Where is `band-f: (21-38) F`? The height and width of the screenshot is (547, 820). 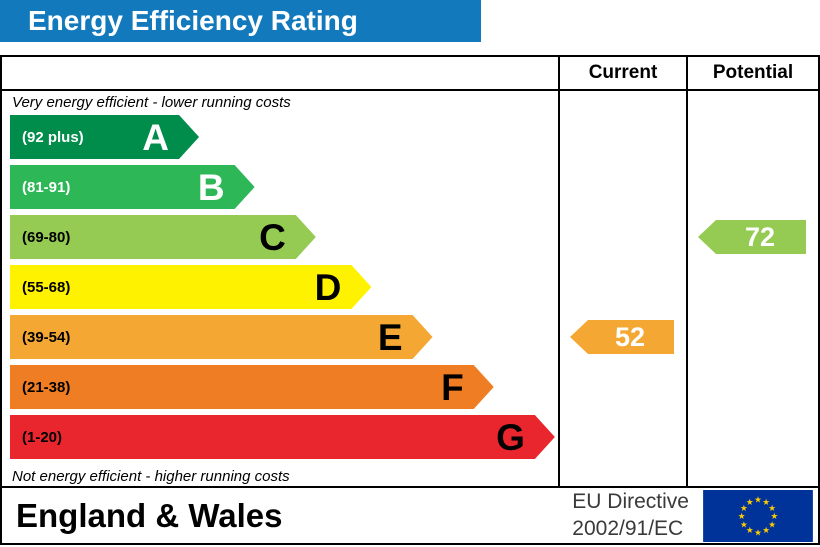 band-f: (21-38) F is located at coordinates (252, 387).